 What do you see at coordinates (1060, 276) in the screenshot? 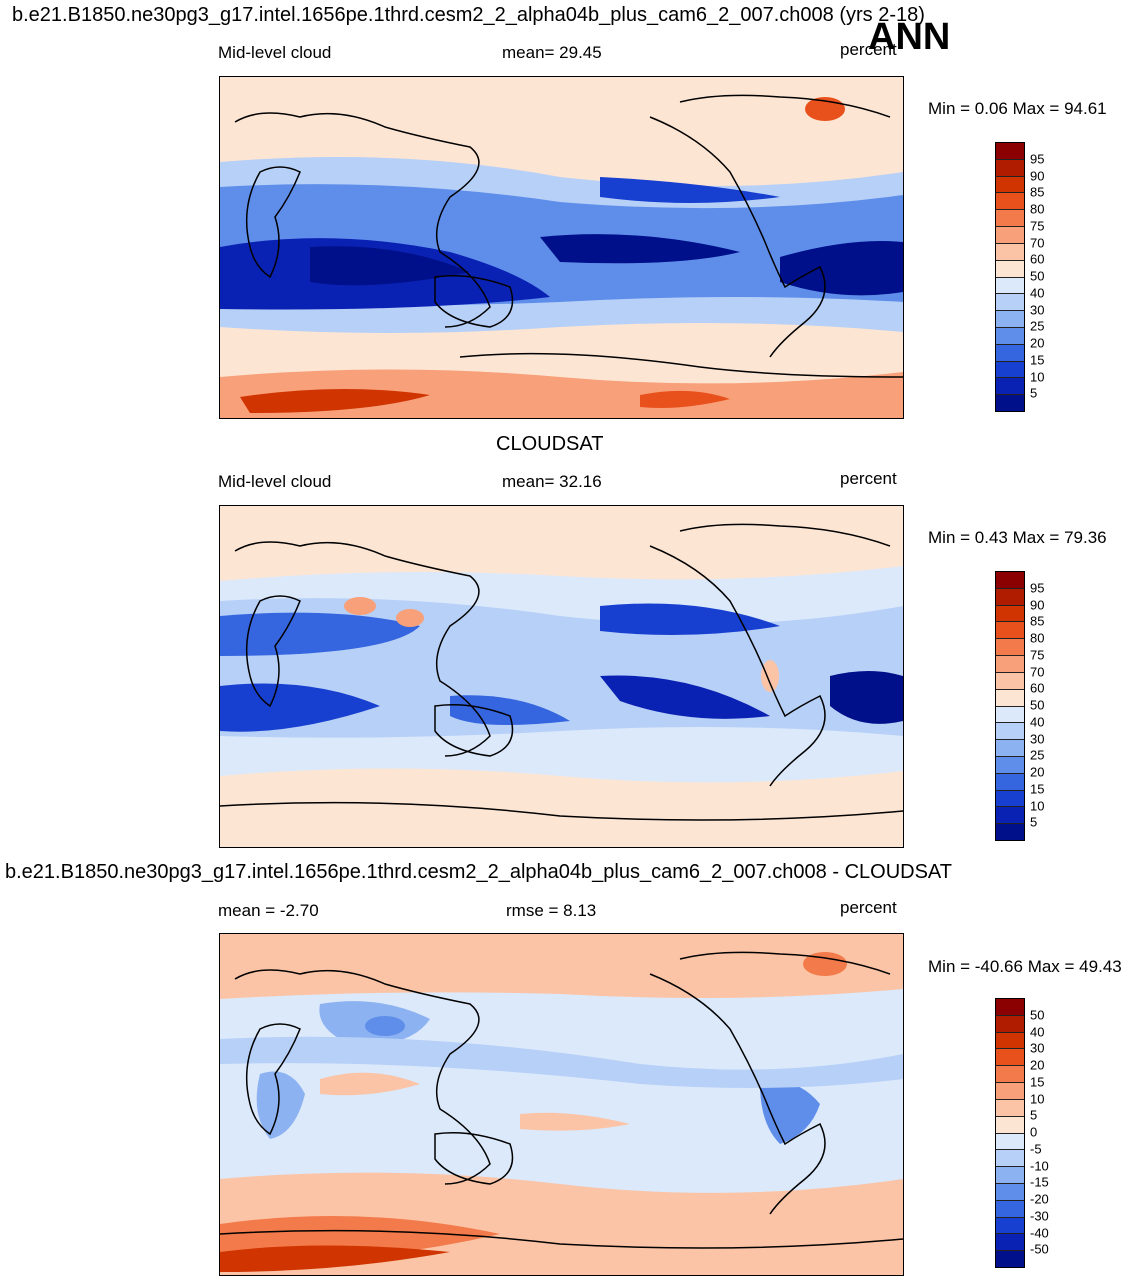
I see `panel1-colorbar-ticks: 95 90 85 80 75 70 60 50 40 30 25 20 15 10 5` at bounding box center [1060, 276].